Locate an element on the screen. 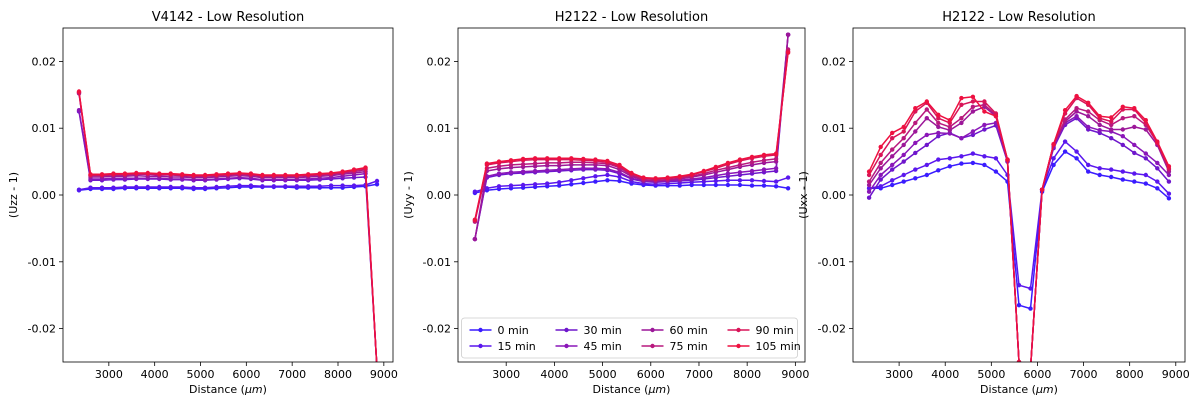  chart-title: V4142 - Low Resolution is located at coordinates (228, 17).